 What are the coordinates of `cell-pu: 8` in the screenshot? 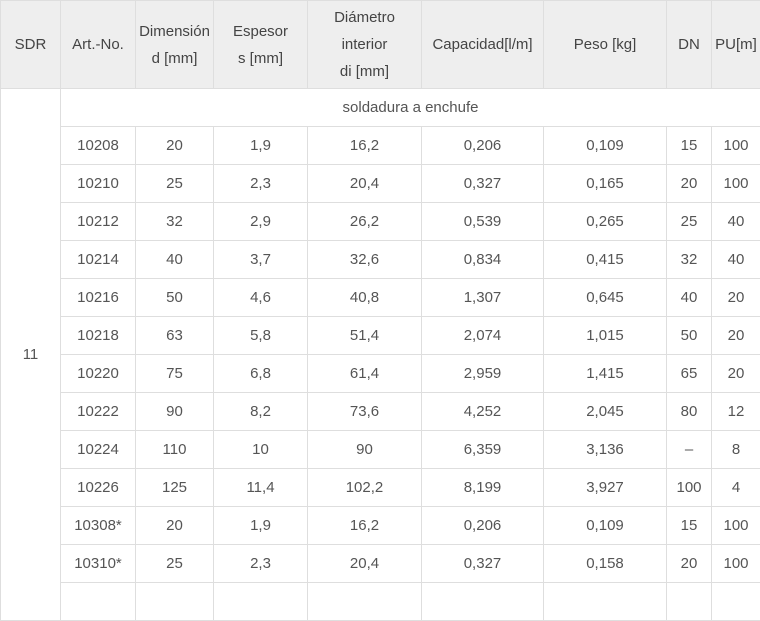 It's located at (736, 450).